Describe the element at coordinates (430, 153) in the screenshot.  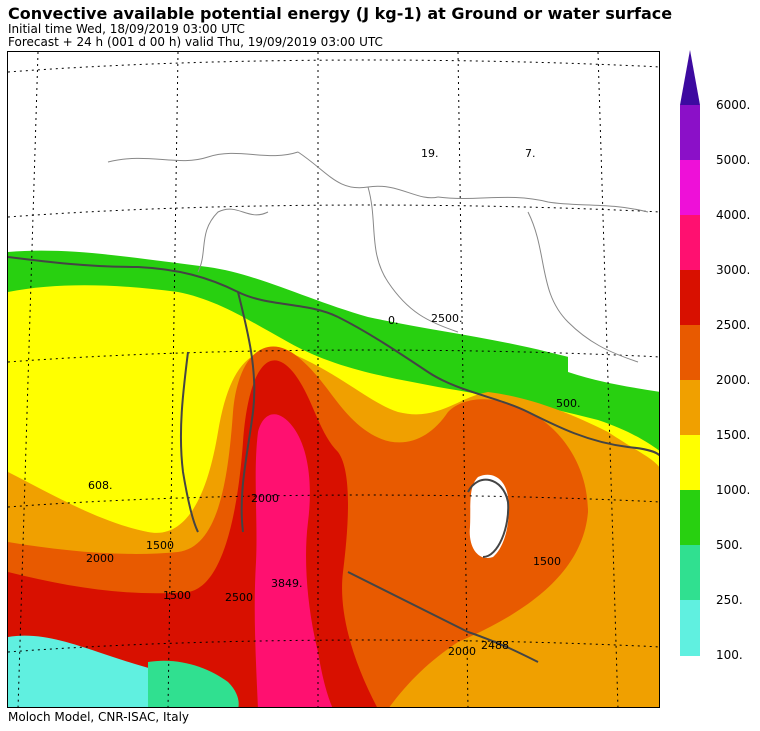
I see `contour-label: 19.` at that location.